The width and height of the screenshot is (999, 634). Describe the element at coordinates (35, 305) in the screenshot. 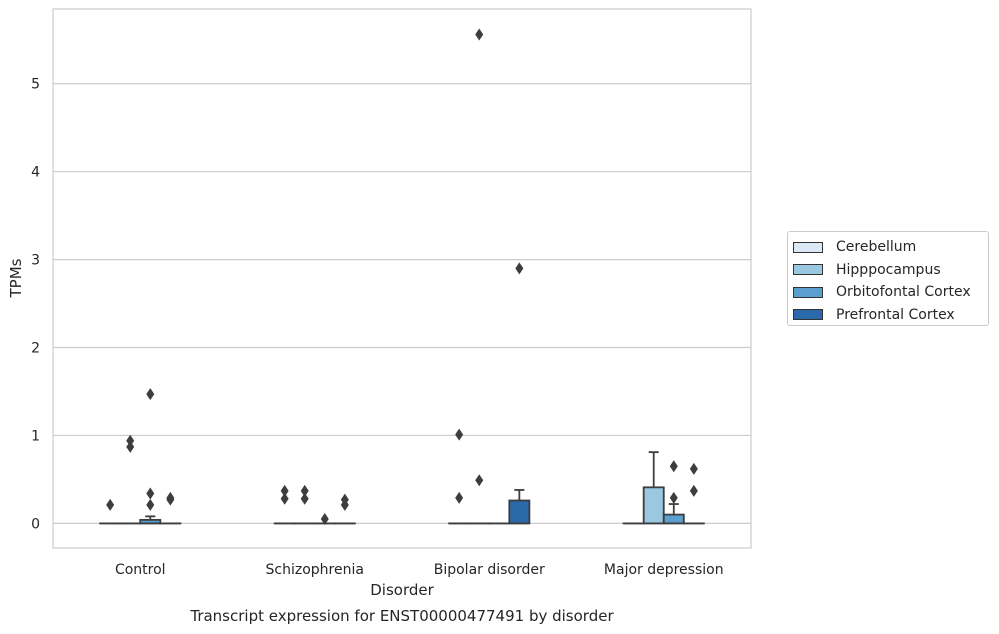

I see `y-axis-ticks: 0 1 2 3 4 5` at that location.